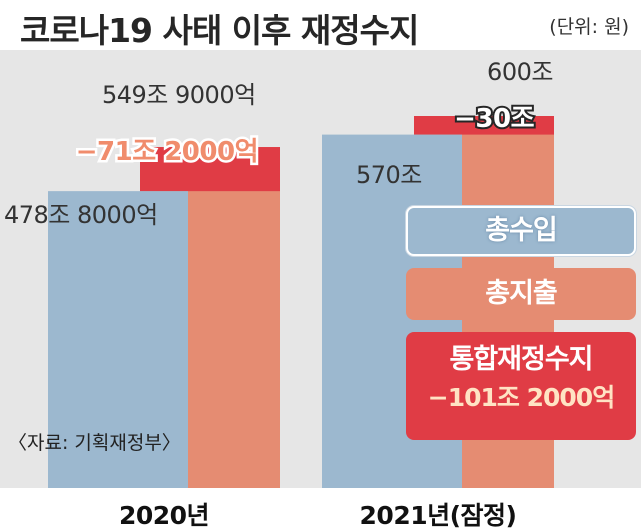 This screenshot has height=532, width=641. I want to click on legend-expense: 총지출, so click(521, 294).